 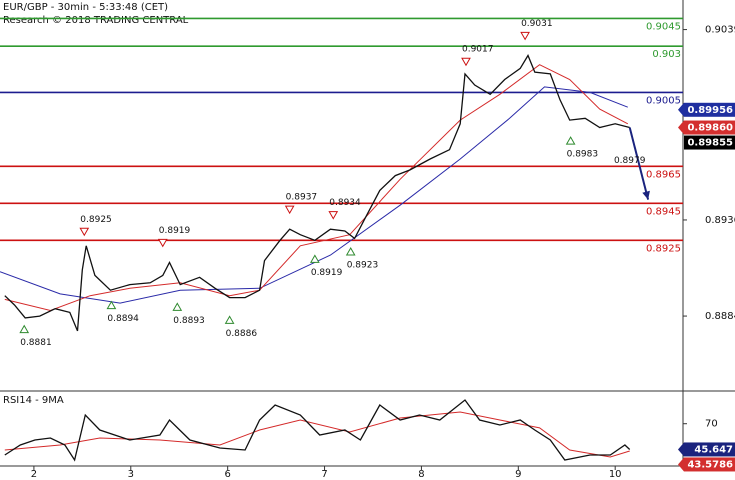 I want to click on x-tick-label: 3, so click(x=131, y=474).